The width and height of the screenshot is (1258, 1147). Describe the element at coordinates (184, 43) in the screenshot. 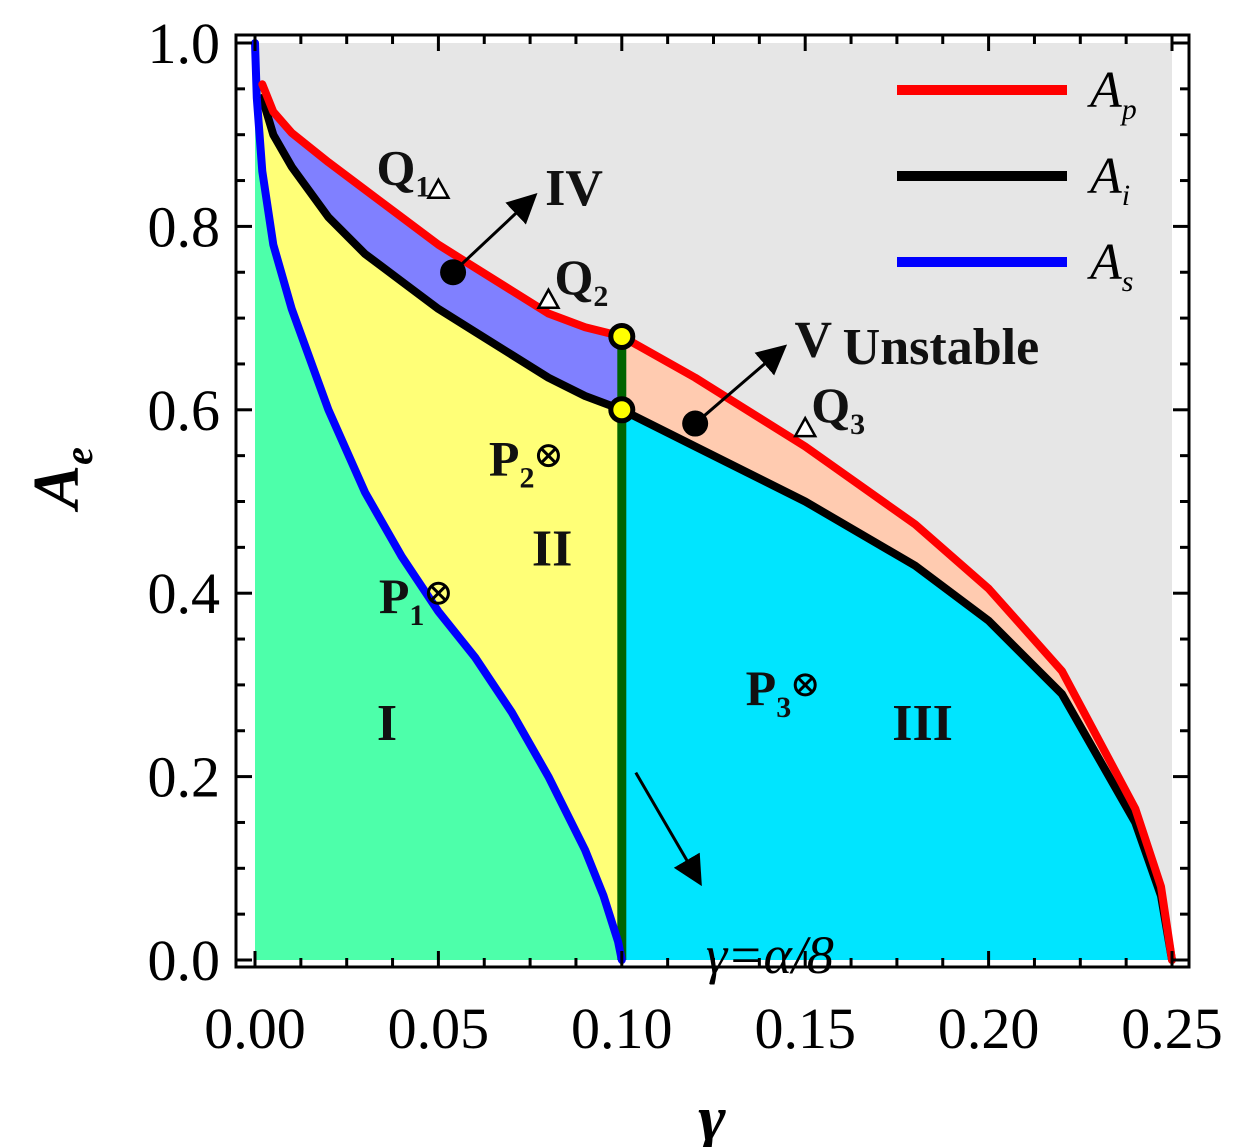

I see `y-tick-label: 1.0` at that location.